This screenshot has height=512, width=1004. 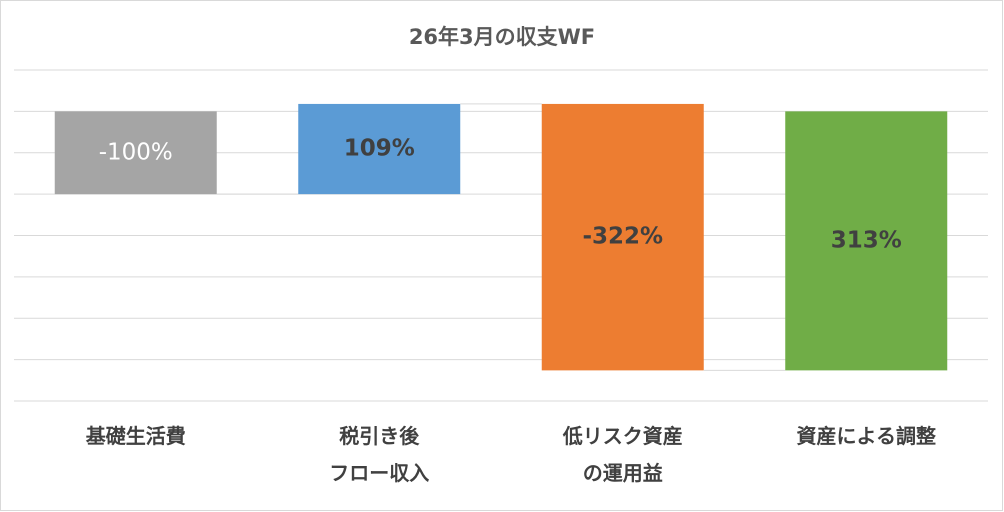 I want to click on x-tick-label: 資産による調整, so click(x=866, y=436).